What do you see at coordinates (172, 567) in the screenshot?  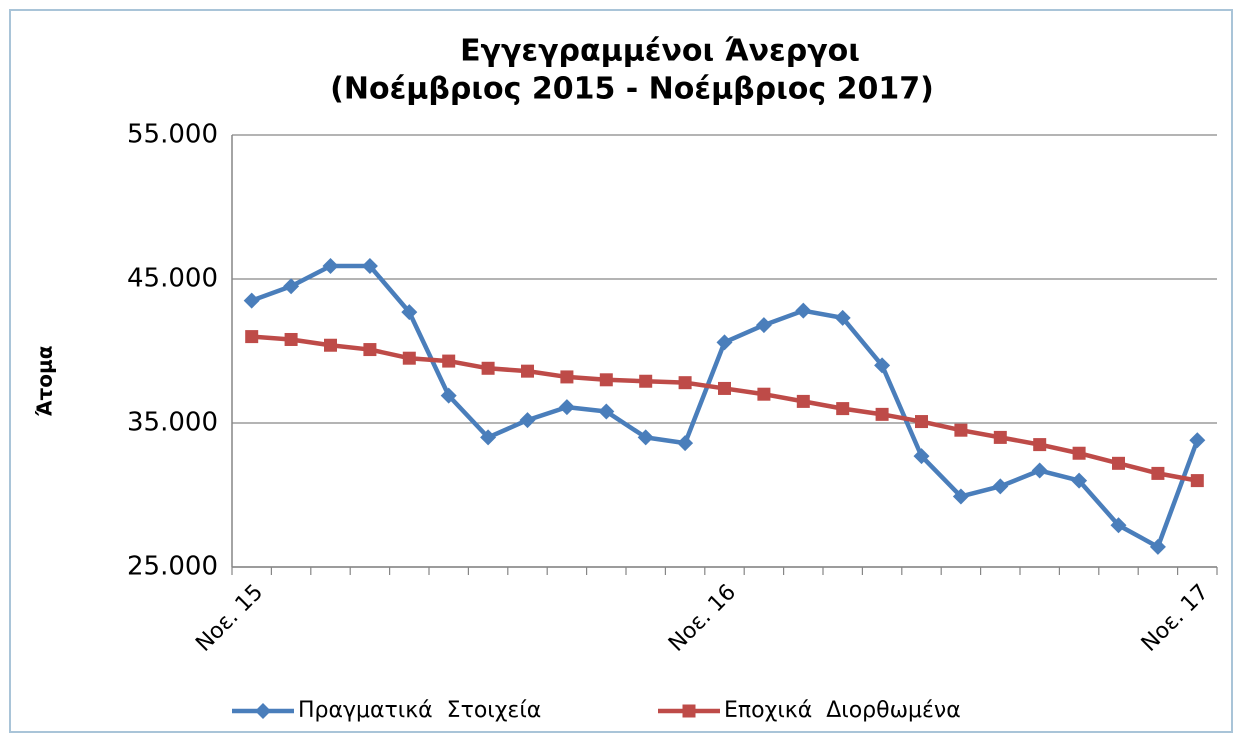 I see `y-tick-label: 25.000` at bounding box center [172, 567].